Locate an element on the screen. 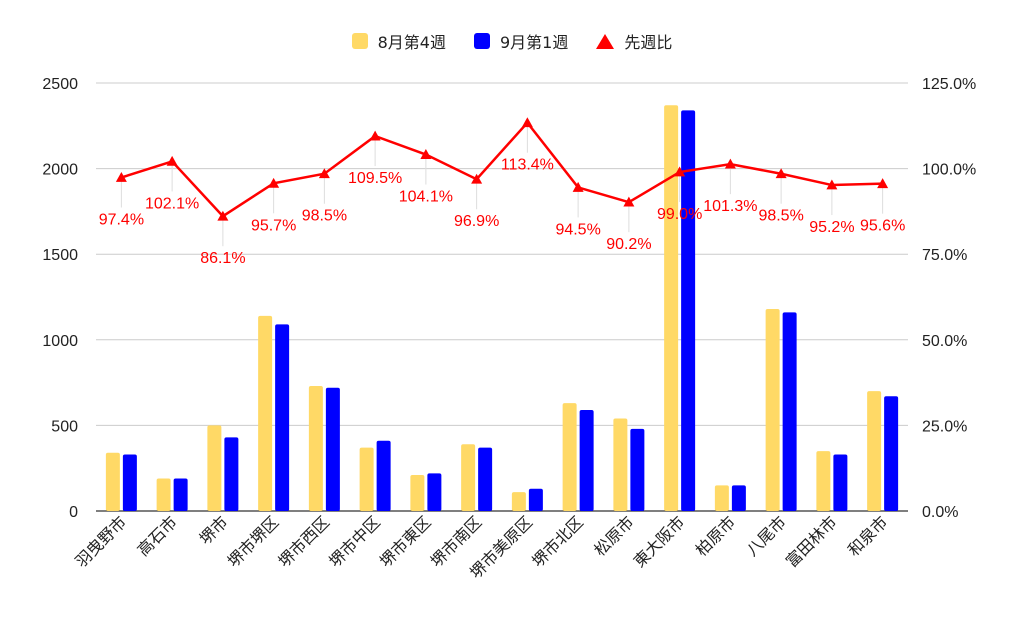  line-marker-堺市美原区 is located at coordinates (527, 122).